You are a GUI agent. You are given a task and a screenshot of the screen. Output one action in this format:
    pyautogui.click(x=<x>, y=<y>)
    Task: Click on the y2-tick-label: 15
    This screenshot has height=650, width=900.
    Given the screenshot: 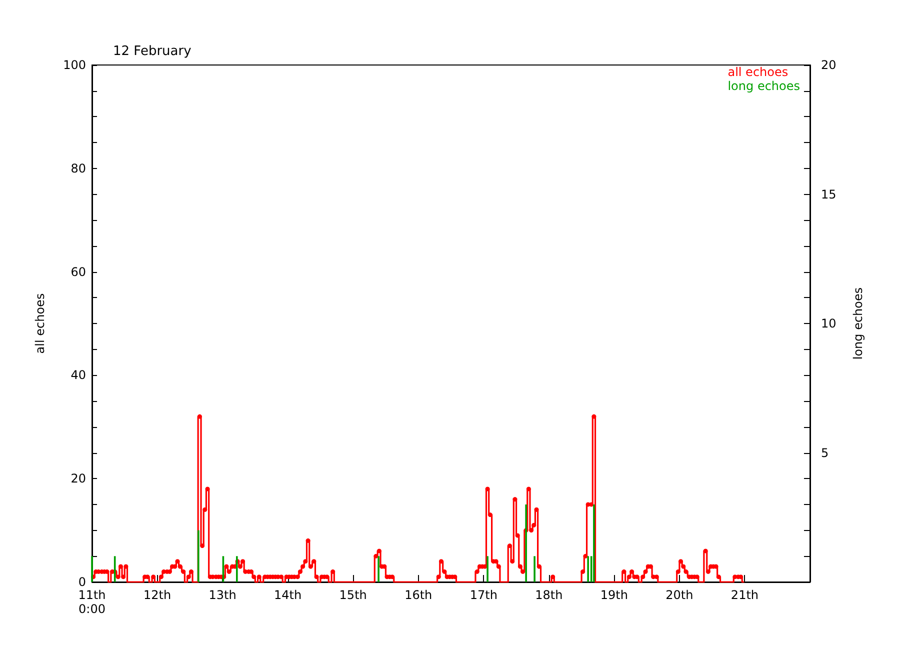 What is the action you would take?
    pyautogui.click(x=828, y=194)
    